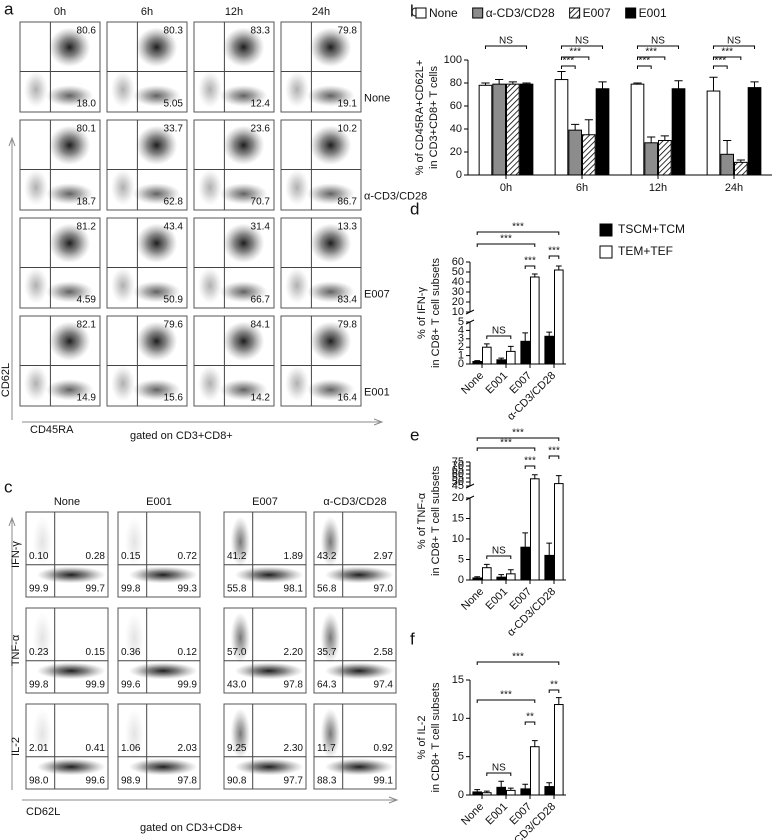  Describe the element at coordinates (453, 60) in the screenshot. I see `y-tick-label: 100` at that location.